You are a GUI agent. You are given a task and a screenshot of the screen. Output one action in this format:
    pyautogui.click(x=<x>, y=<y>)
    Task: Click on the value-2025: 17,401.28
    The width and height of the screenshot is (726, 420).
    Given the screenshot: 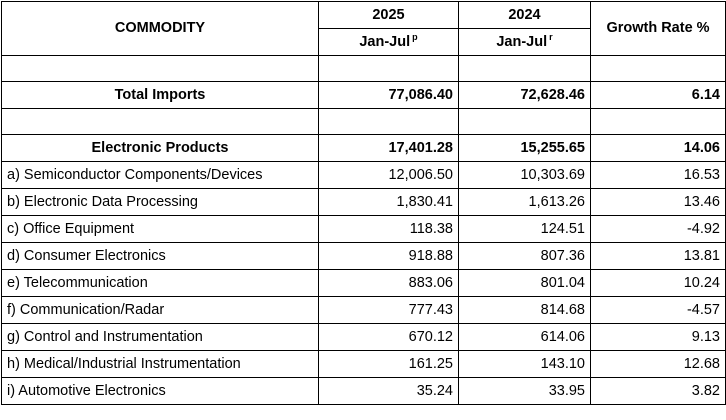 What is the action you would take?
    pyautogui.click(x=388, y=148)
    